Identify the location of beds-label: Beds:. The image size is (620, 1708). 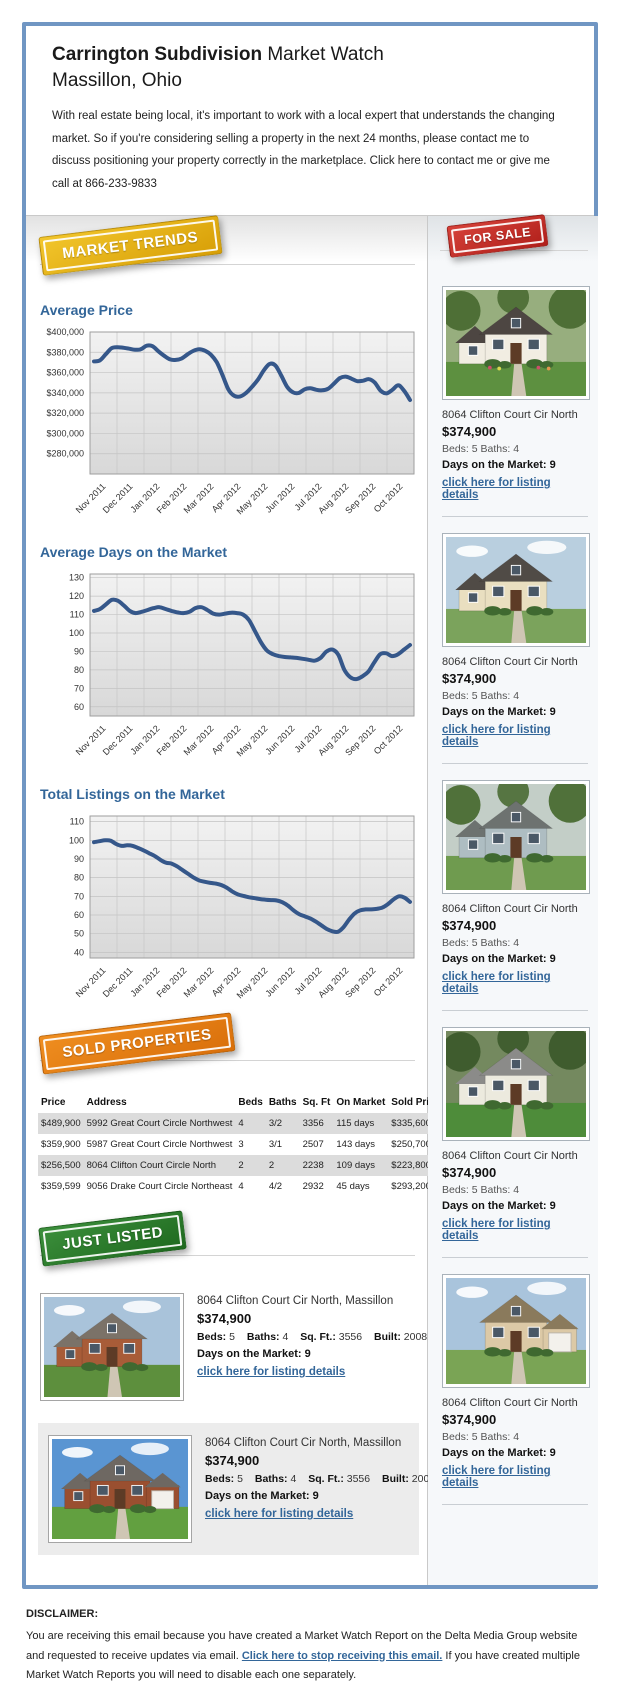
(220, 1478).